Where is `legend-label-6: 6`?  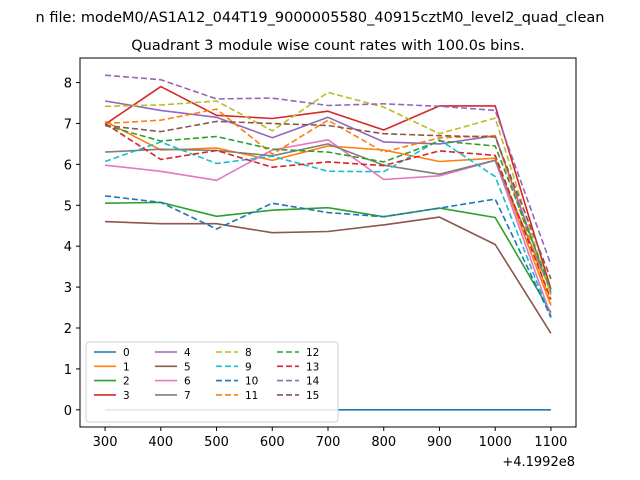 legend-label-6: 6 is located at coordinates (187, 382).